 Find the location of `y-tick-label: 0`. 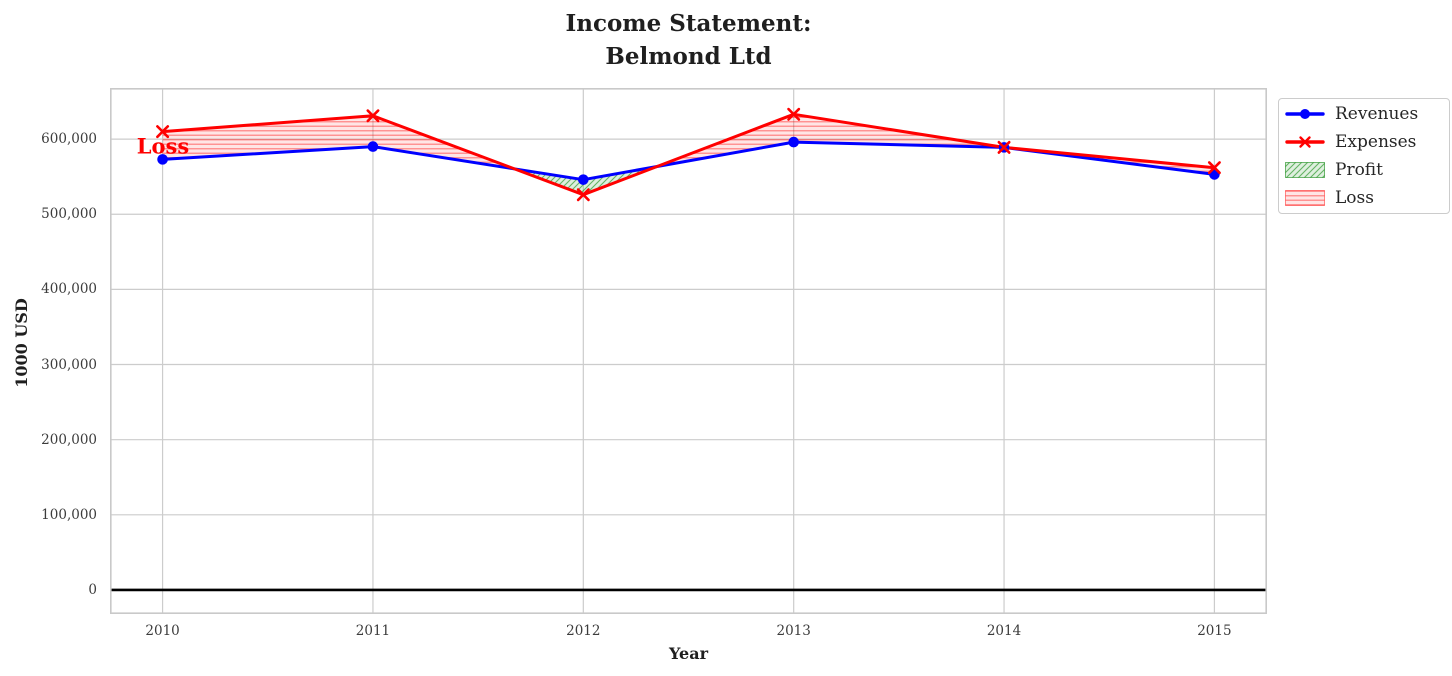

y-tick-label: 0 is located at coordinates (92, 589).